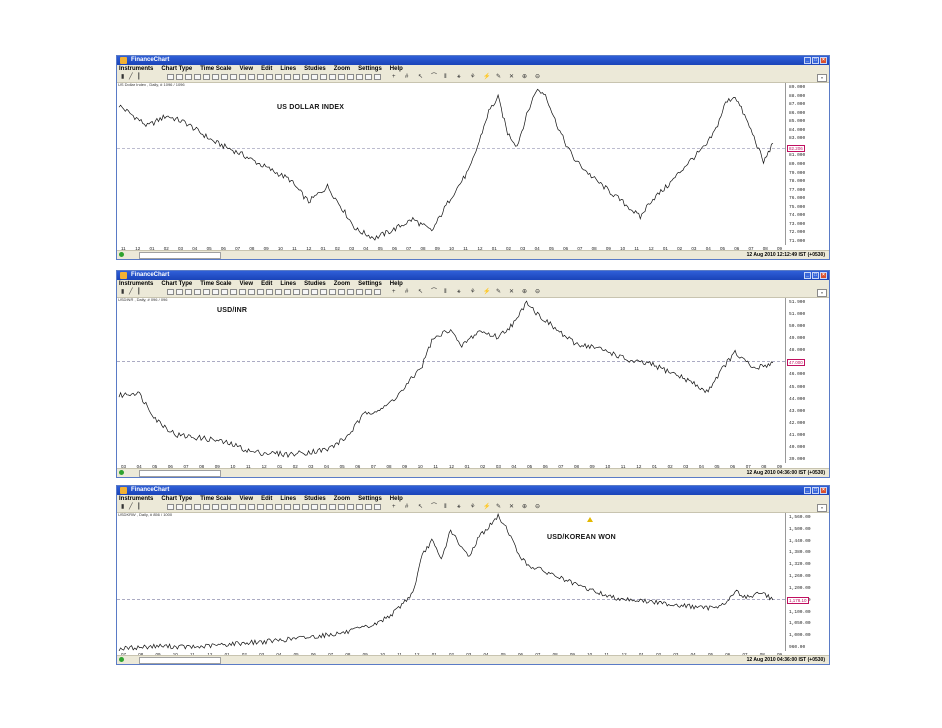  What do you see at coordinates (823, 60) in the screenshot?
I see `close-button: ×` at bounding box center [823, 60].